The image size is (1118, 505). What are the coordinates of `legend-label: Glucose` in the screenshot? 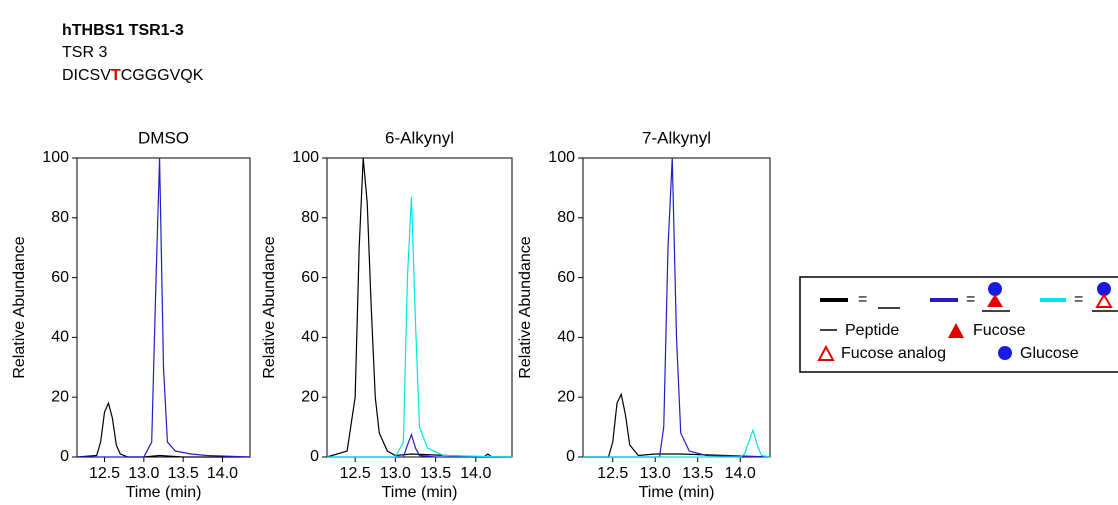 It's located at (1049, 353).